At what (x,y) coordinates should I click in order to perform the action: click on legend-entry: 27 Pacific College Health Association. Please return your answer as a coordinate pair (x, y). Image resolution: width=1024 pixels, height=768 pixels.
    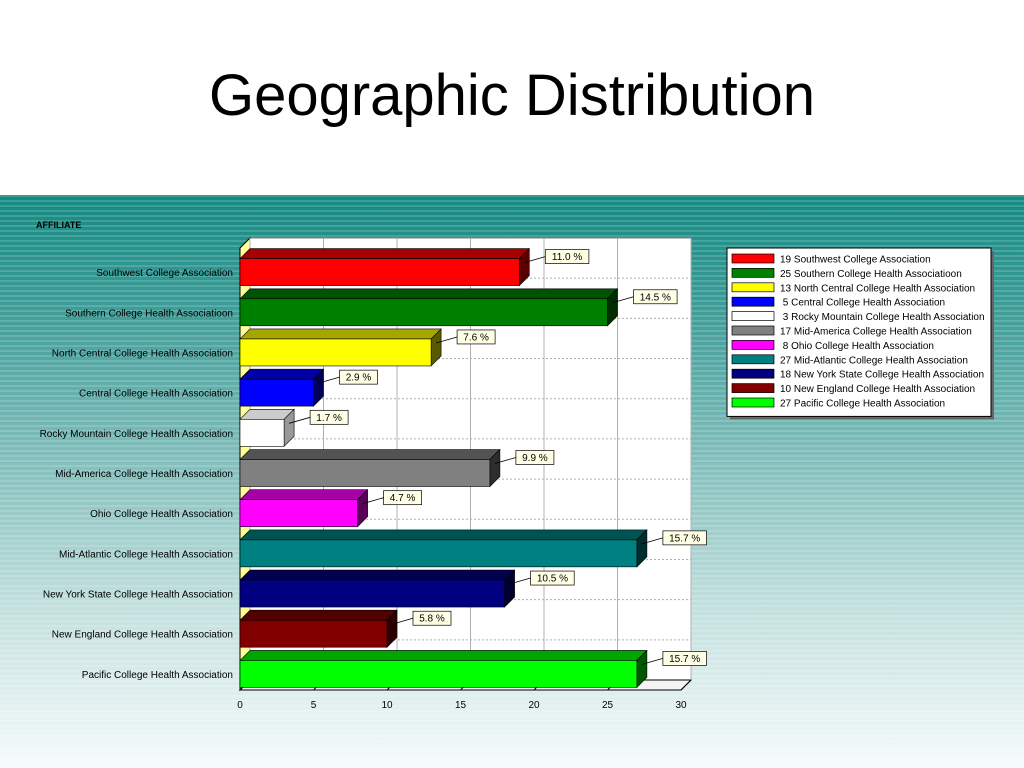
    Looking at the image, I should click on (862, 404).